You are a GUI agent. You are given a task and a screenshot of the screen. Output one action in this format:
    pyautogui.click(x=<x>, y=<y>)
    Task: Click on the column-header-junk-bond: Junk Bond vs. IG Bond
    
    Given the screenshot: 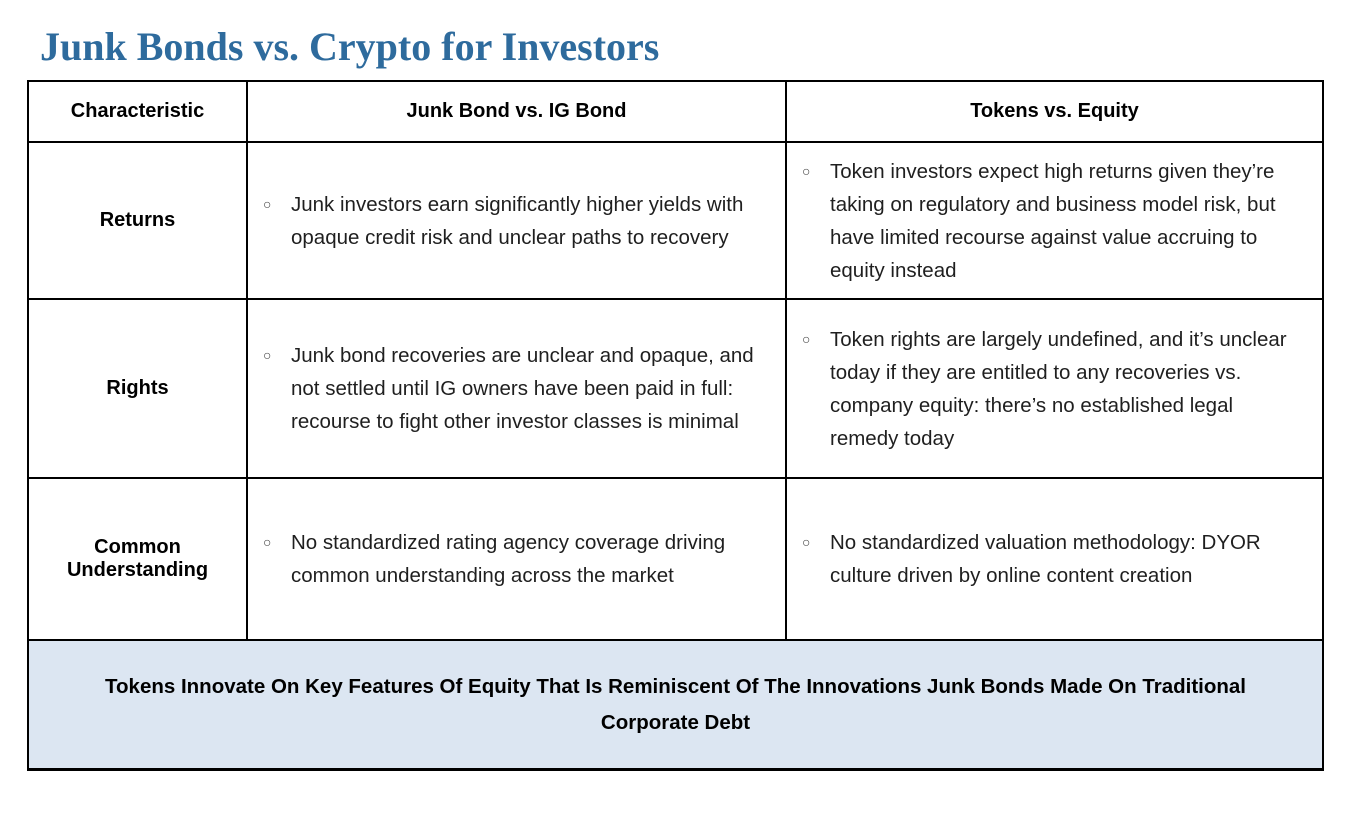 What is the action you would take?
    pyautogui.click(x=517, y=111)
    